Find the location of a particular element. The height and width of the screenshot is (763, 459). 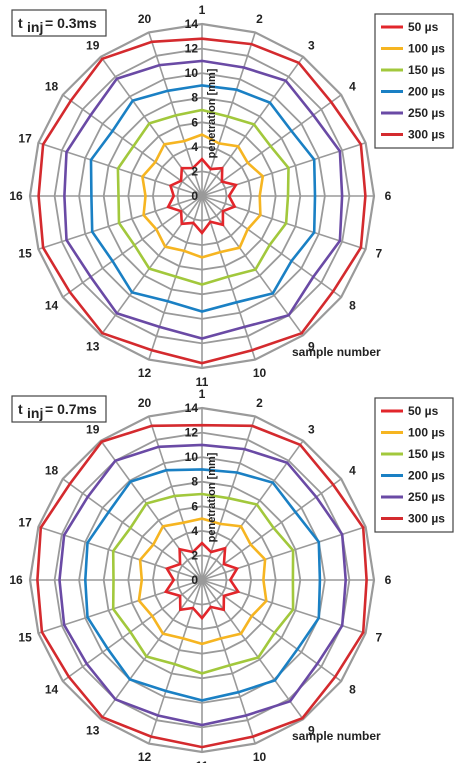

spoke-label-9: 9 is located at coordinates (311, 731).